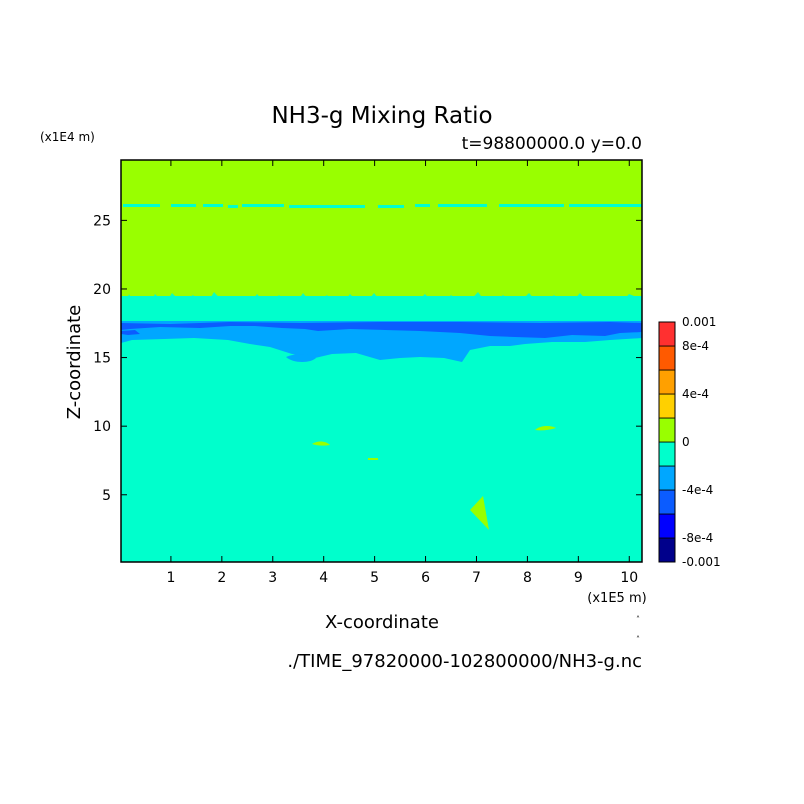 Image resolution: width=804 pixels, height=804 pixels. What do you see at coordinates (578, 578) in the screenshot?
I see `x-tick-label: 9` at bounding box center [578, 578].